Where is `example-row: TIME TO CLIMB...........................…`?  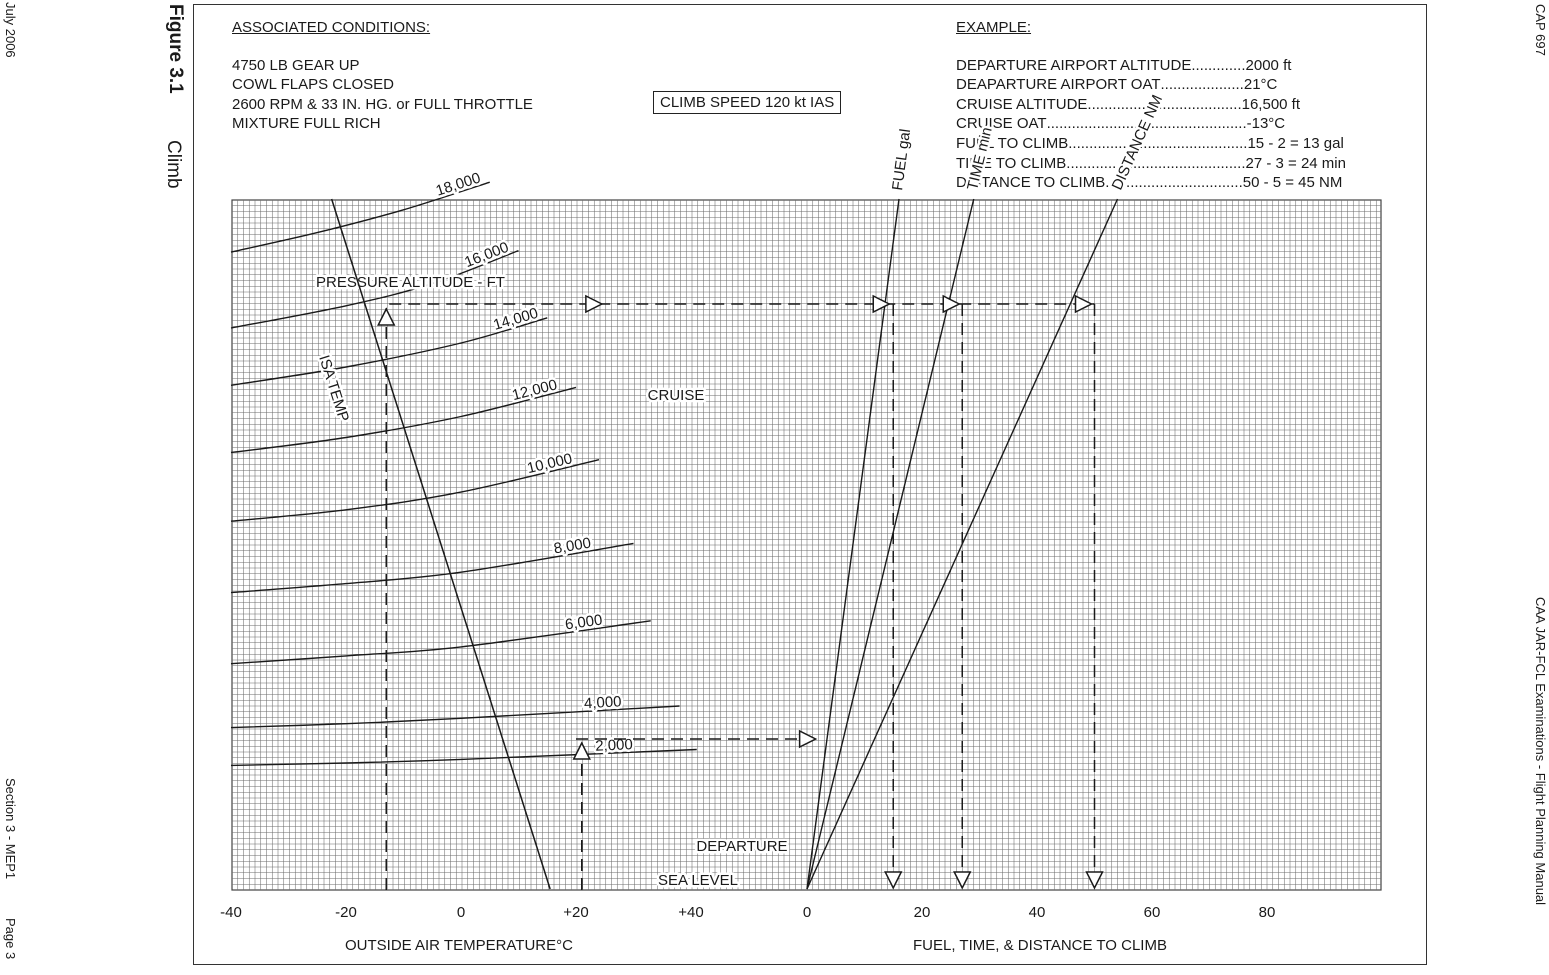 example-row: TIME TO CLIMB...........................… is located at coordinates (1151, 164).